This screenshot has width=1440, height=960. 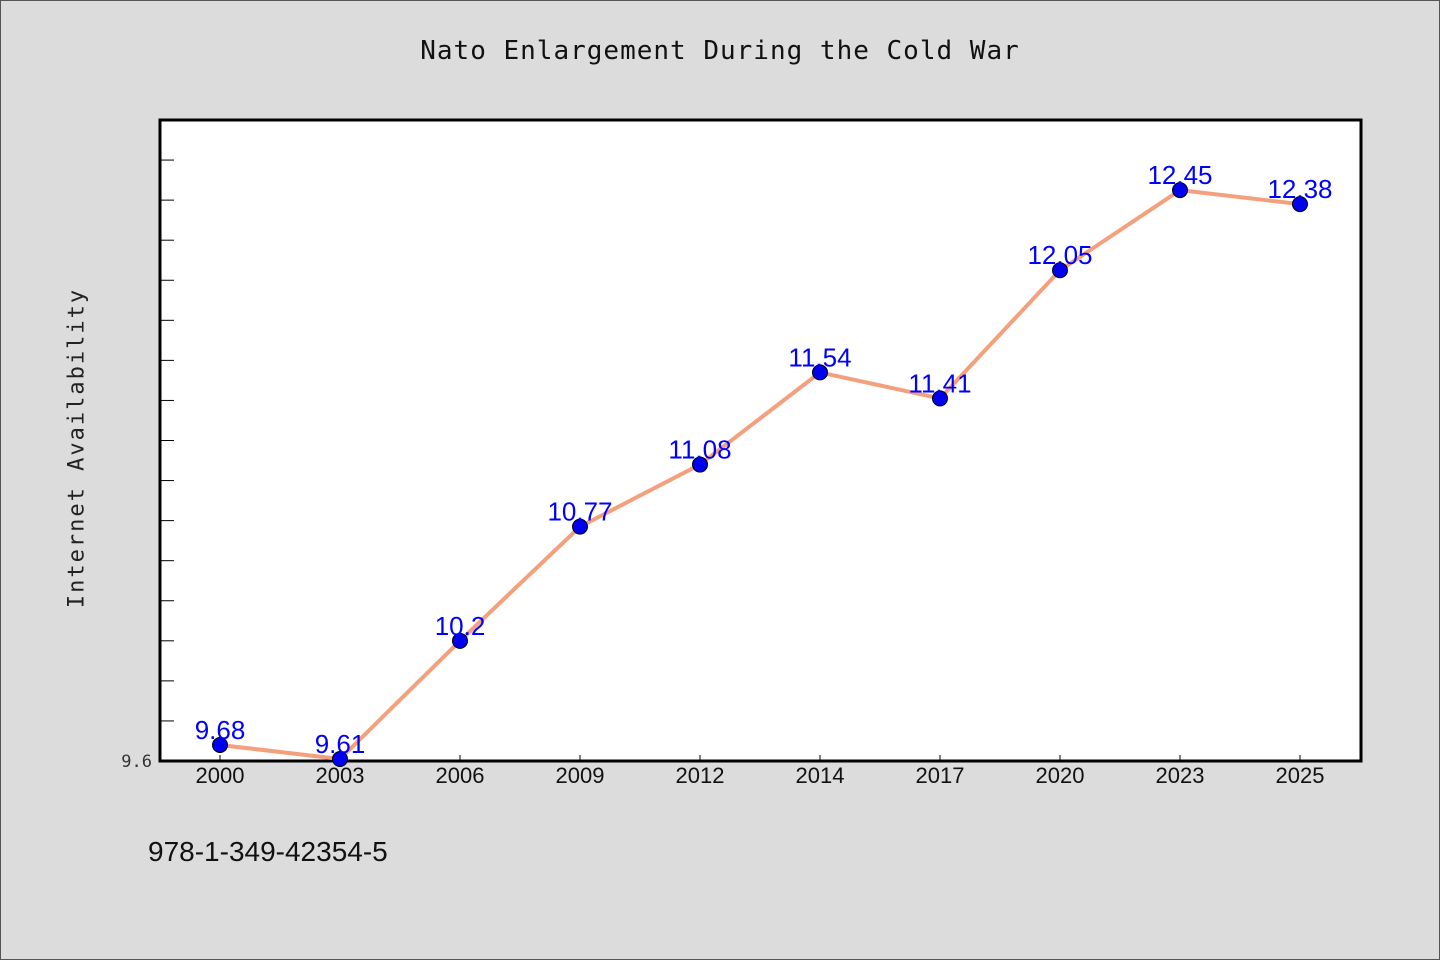 I want to click on data-label: 12.45, so click(x=1179, y=175).